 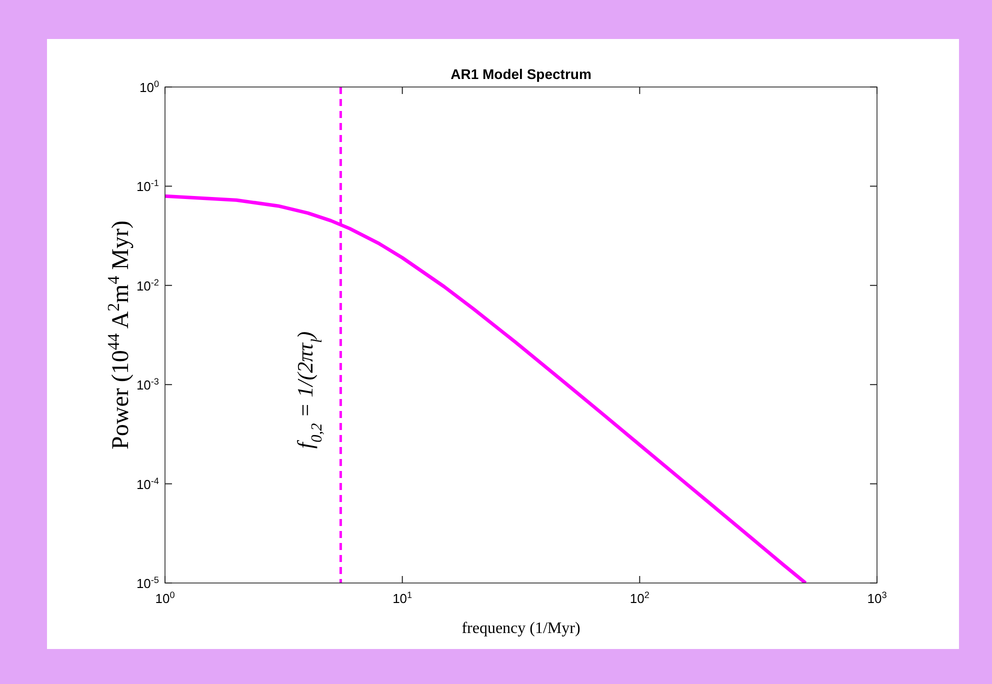 I want to click on y-tick-label: 10$^{-1}$, so click(x=147, y=186).